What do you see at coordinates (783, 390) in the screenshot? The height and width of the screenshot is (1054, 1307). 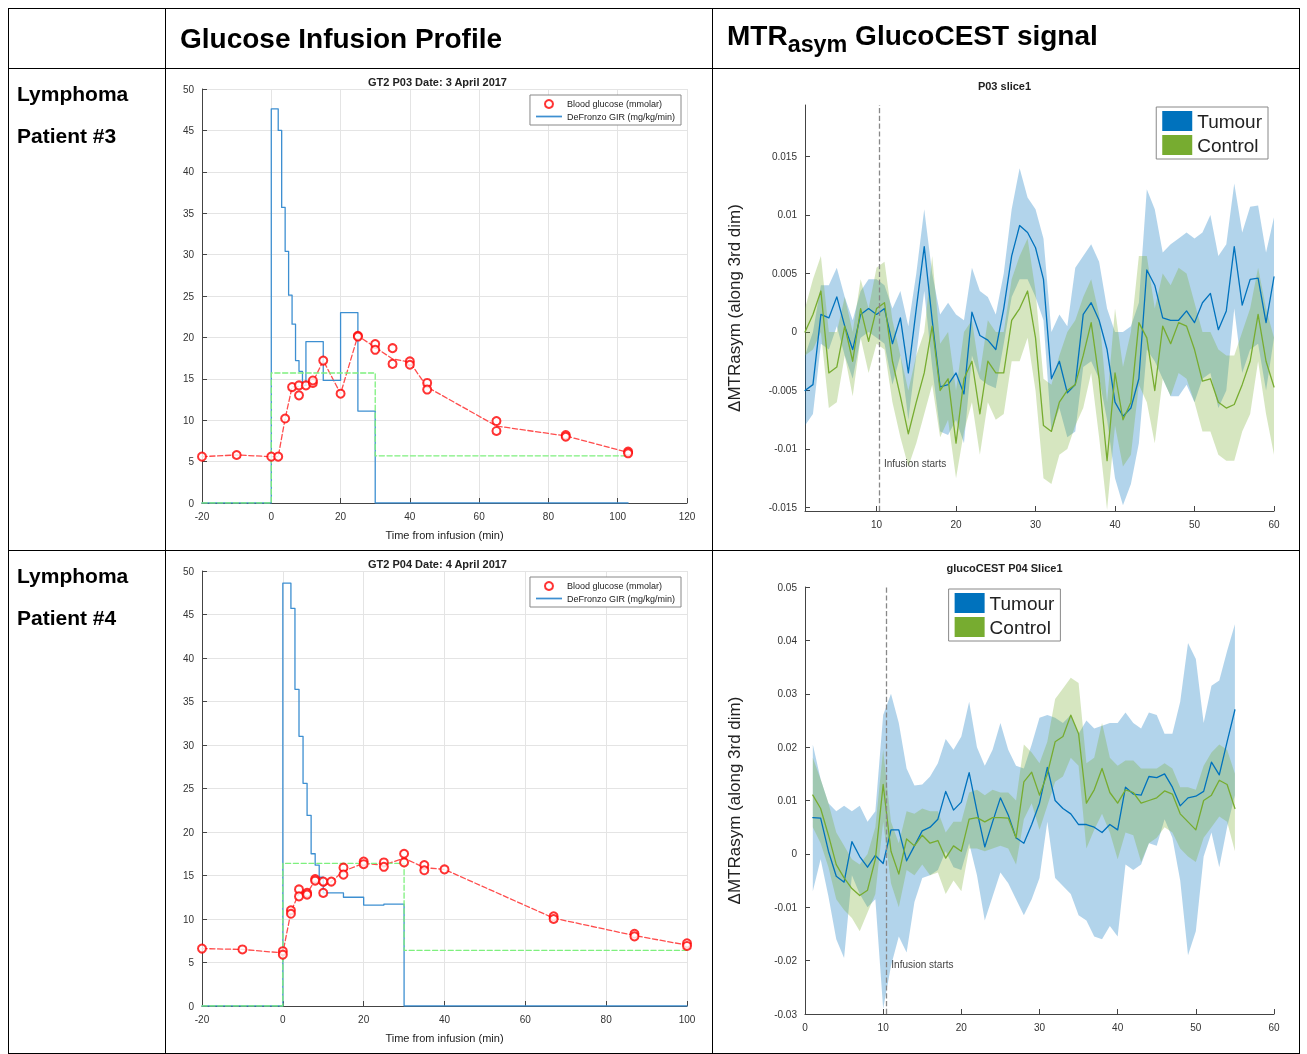 I see `y-tick-label: -0.005` at bounding box center [783, 390].